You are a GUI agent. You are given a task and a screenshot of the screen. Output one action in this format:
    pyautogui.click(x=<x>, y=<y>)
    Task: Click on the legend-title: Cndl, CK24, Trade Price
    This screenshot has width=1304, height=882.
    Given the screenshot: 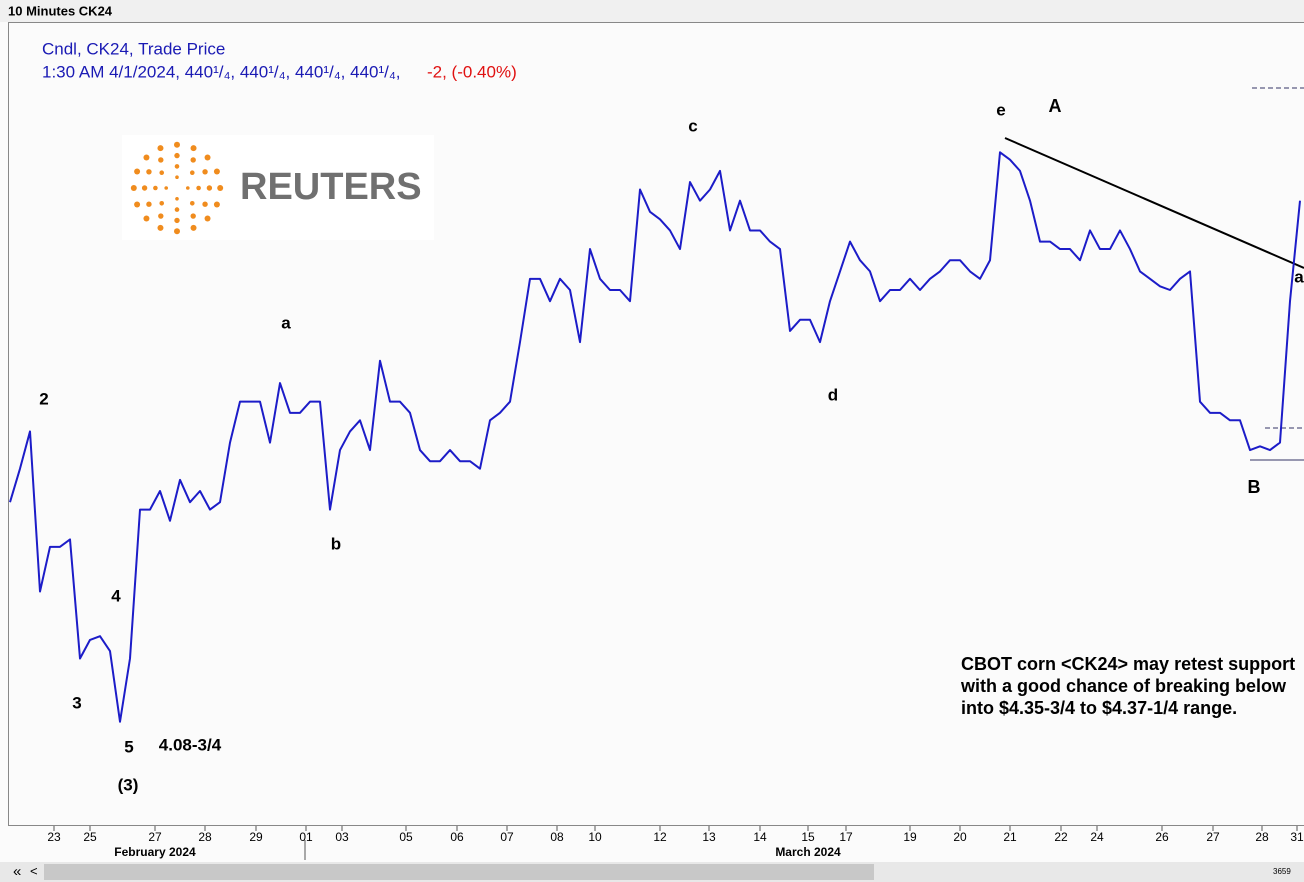 What is the action you would take?
    pyautogui.click(x=133, y=48)
    